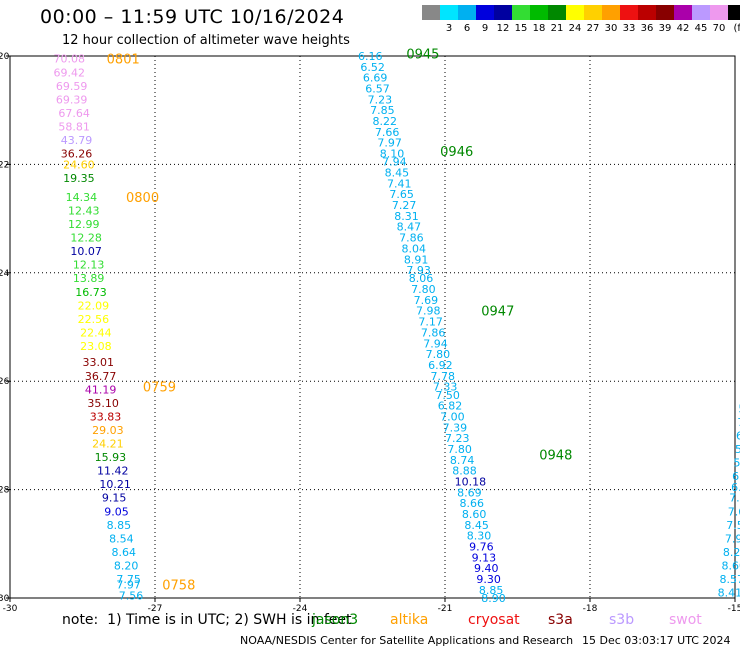  What do you see at coordinates (455, 427) in the screenshot?
I see `wave-height-label: 7.39` at bounding box center [455, 427].